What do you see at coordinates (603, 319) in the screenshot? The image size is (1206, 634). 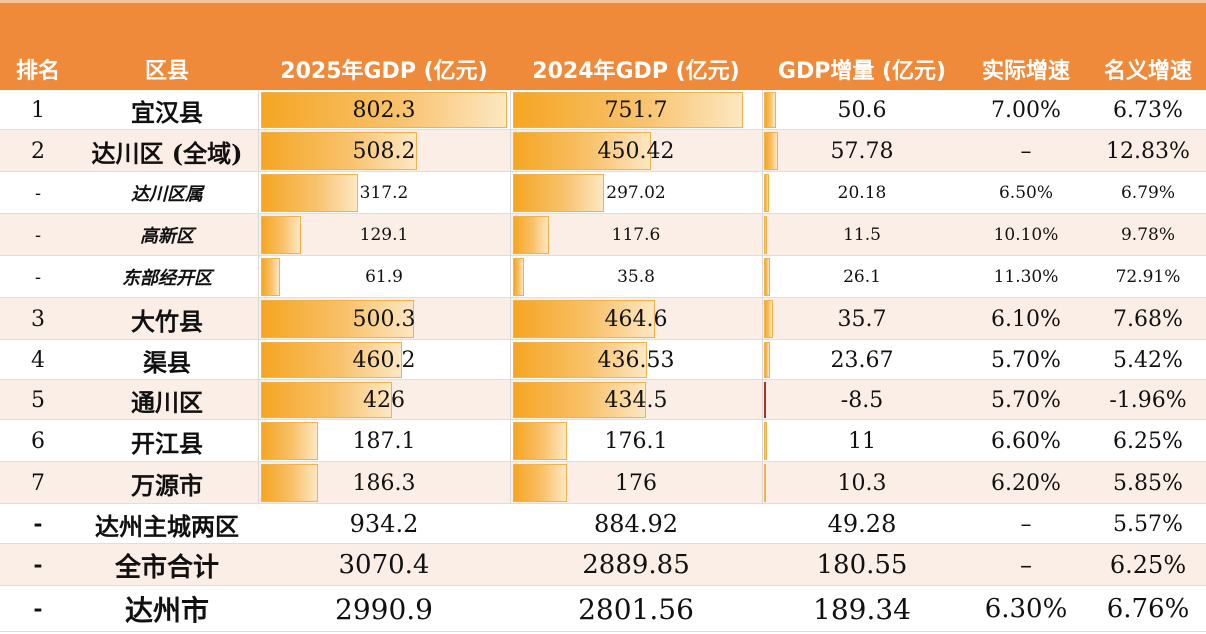 I see `table-row: 3 大竹县 500.3 464.6 35.7 6.10% 7.68%` at bounding box center [603, 319].